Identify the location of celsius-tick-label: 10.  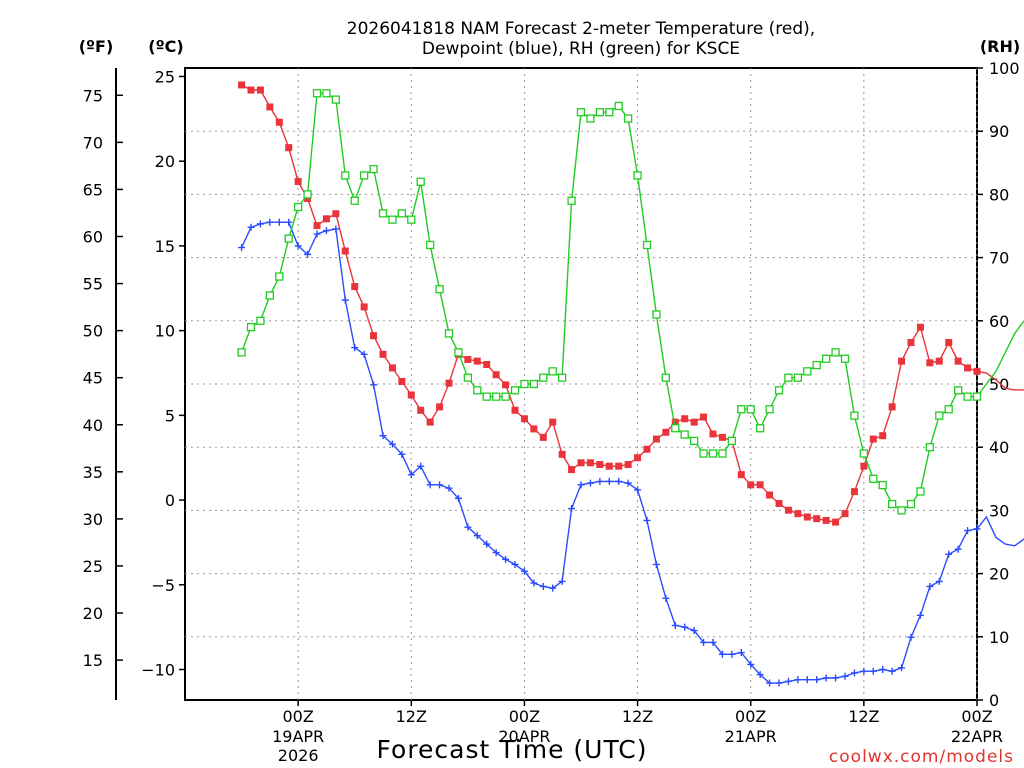
(165, 331).